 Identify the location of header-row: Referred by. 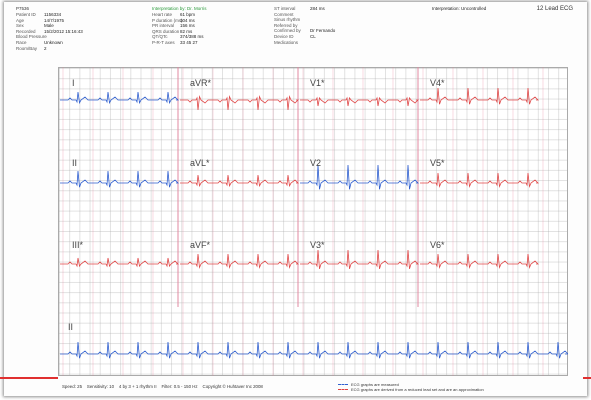
(304, 26).